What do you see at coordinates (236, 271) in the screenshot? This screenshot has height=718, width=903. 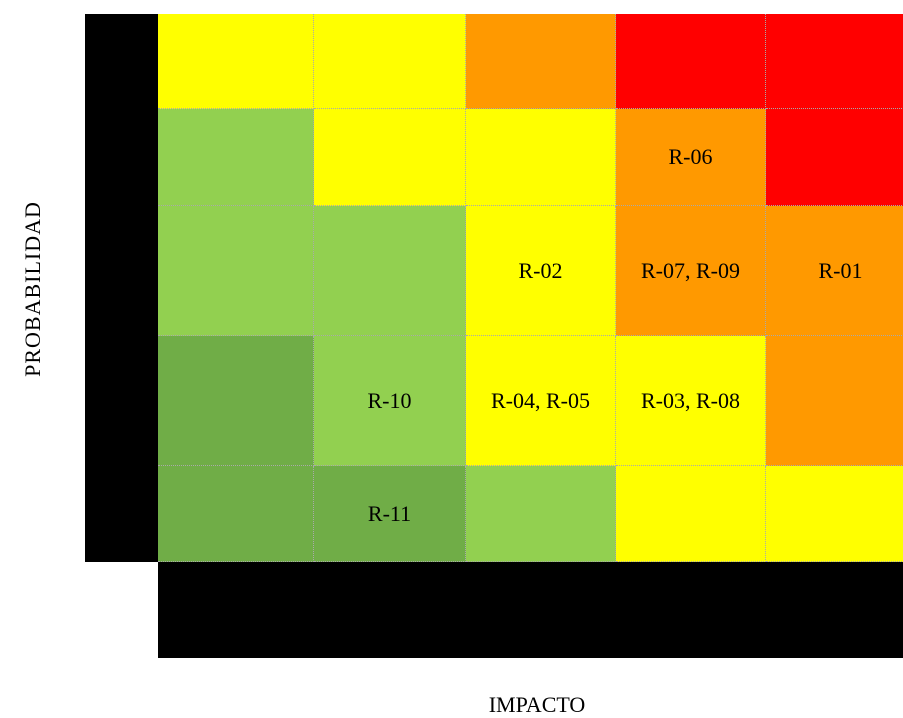 I see `matrix-cell-r3-c1` at bounding box center [236, 271].